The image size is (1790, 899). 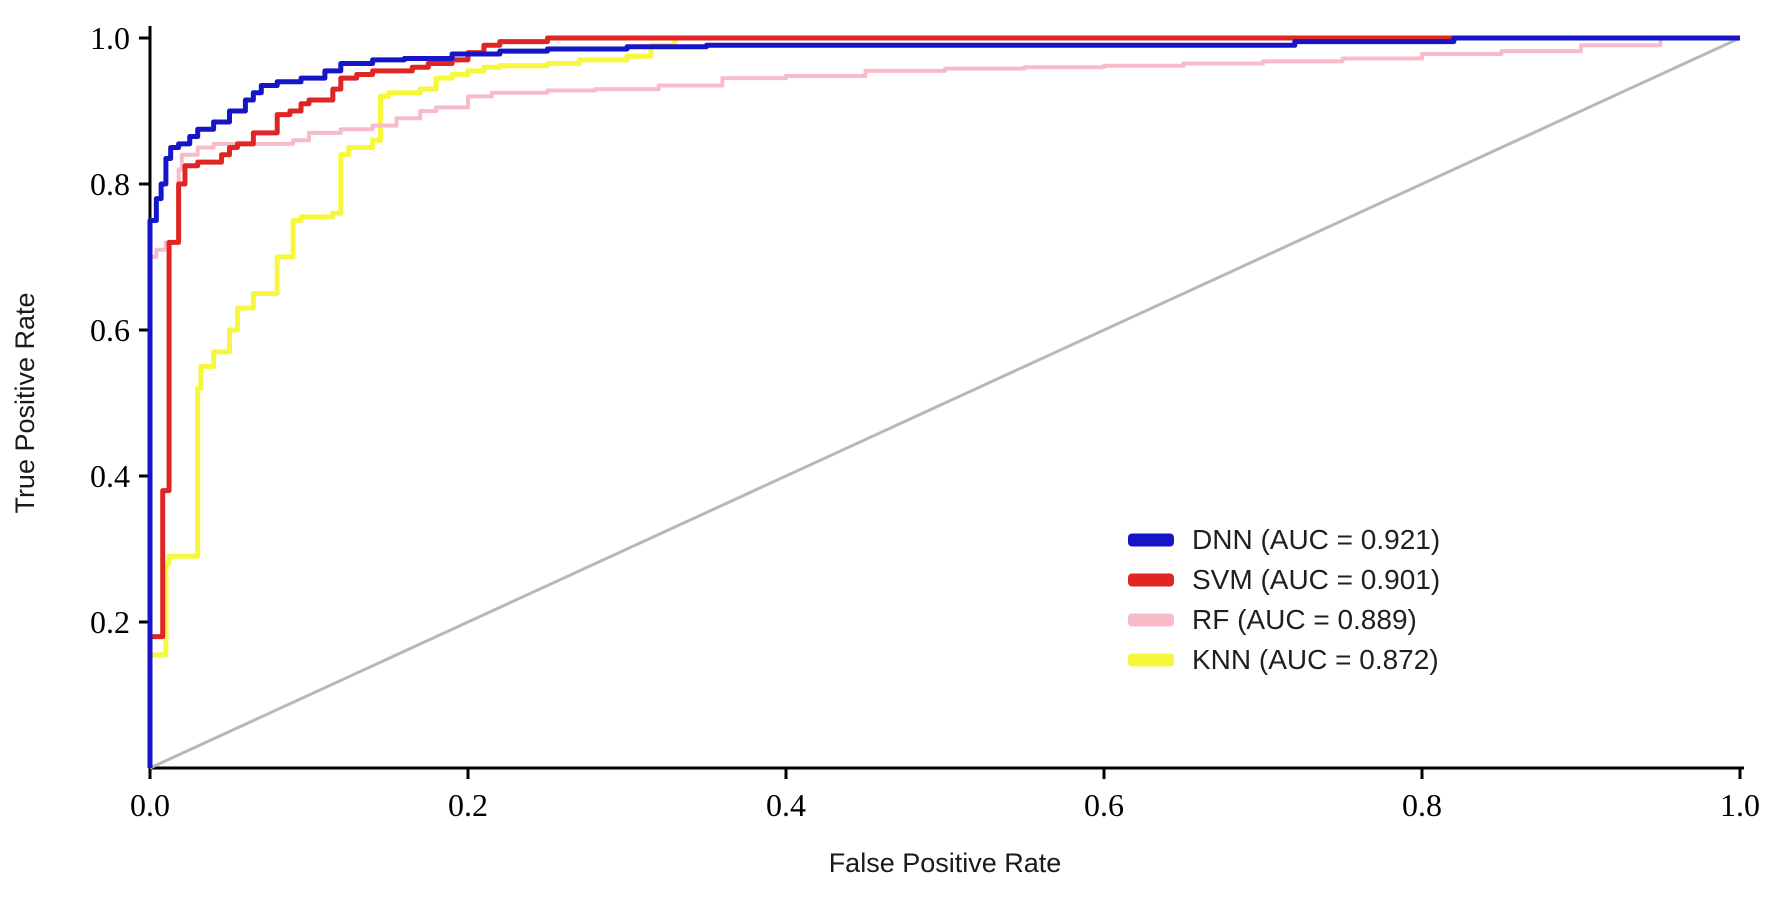 What do you see at coordinates (1422, 805) in the screenshot?
I see `x-tick-label: 0.8` at bounding box center [1422, 805].